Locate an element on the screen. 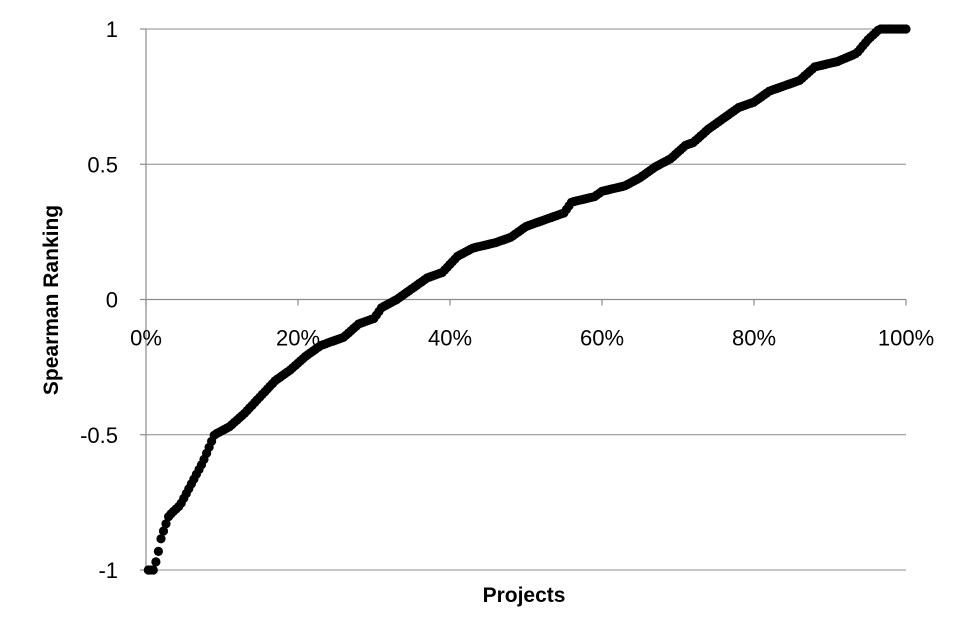 This screenshot has height=639, width=963. x-tick-label: 20% is located at coordinates (298, 338).